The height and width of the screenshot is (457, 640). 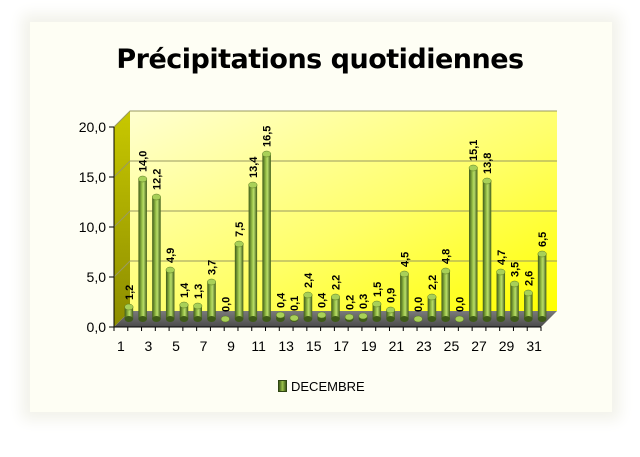 I want to click on data-label: 1,3, so click(x=199, y=291).